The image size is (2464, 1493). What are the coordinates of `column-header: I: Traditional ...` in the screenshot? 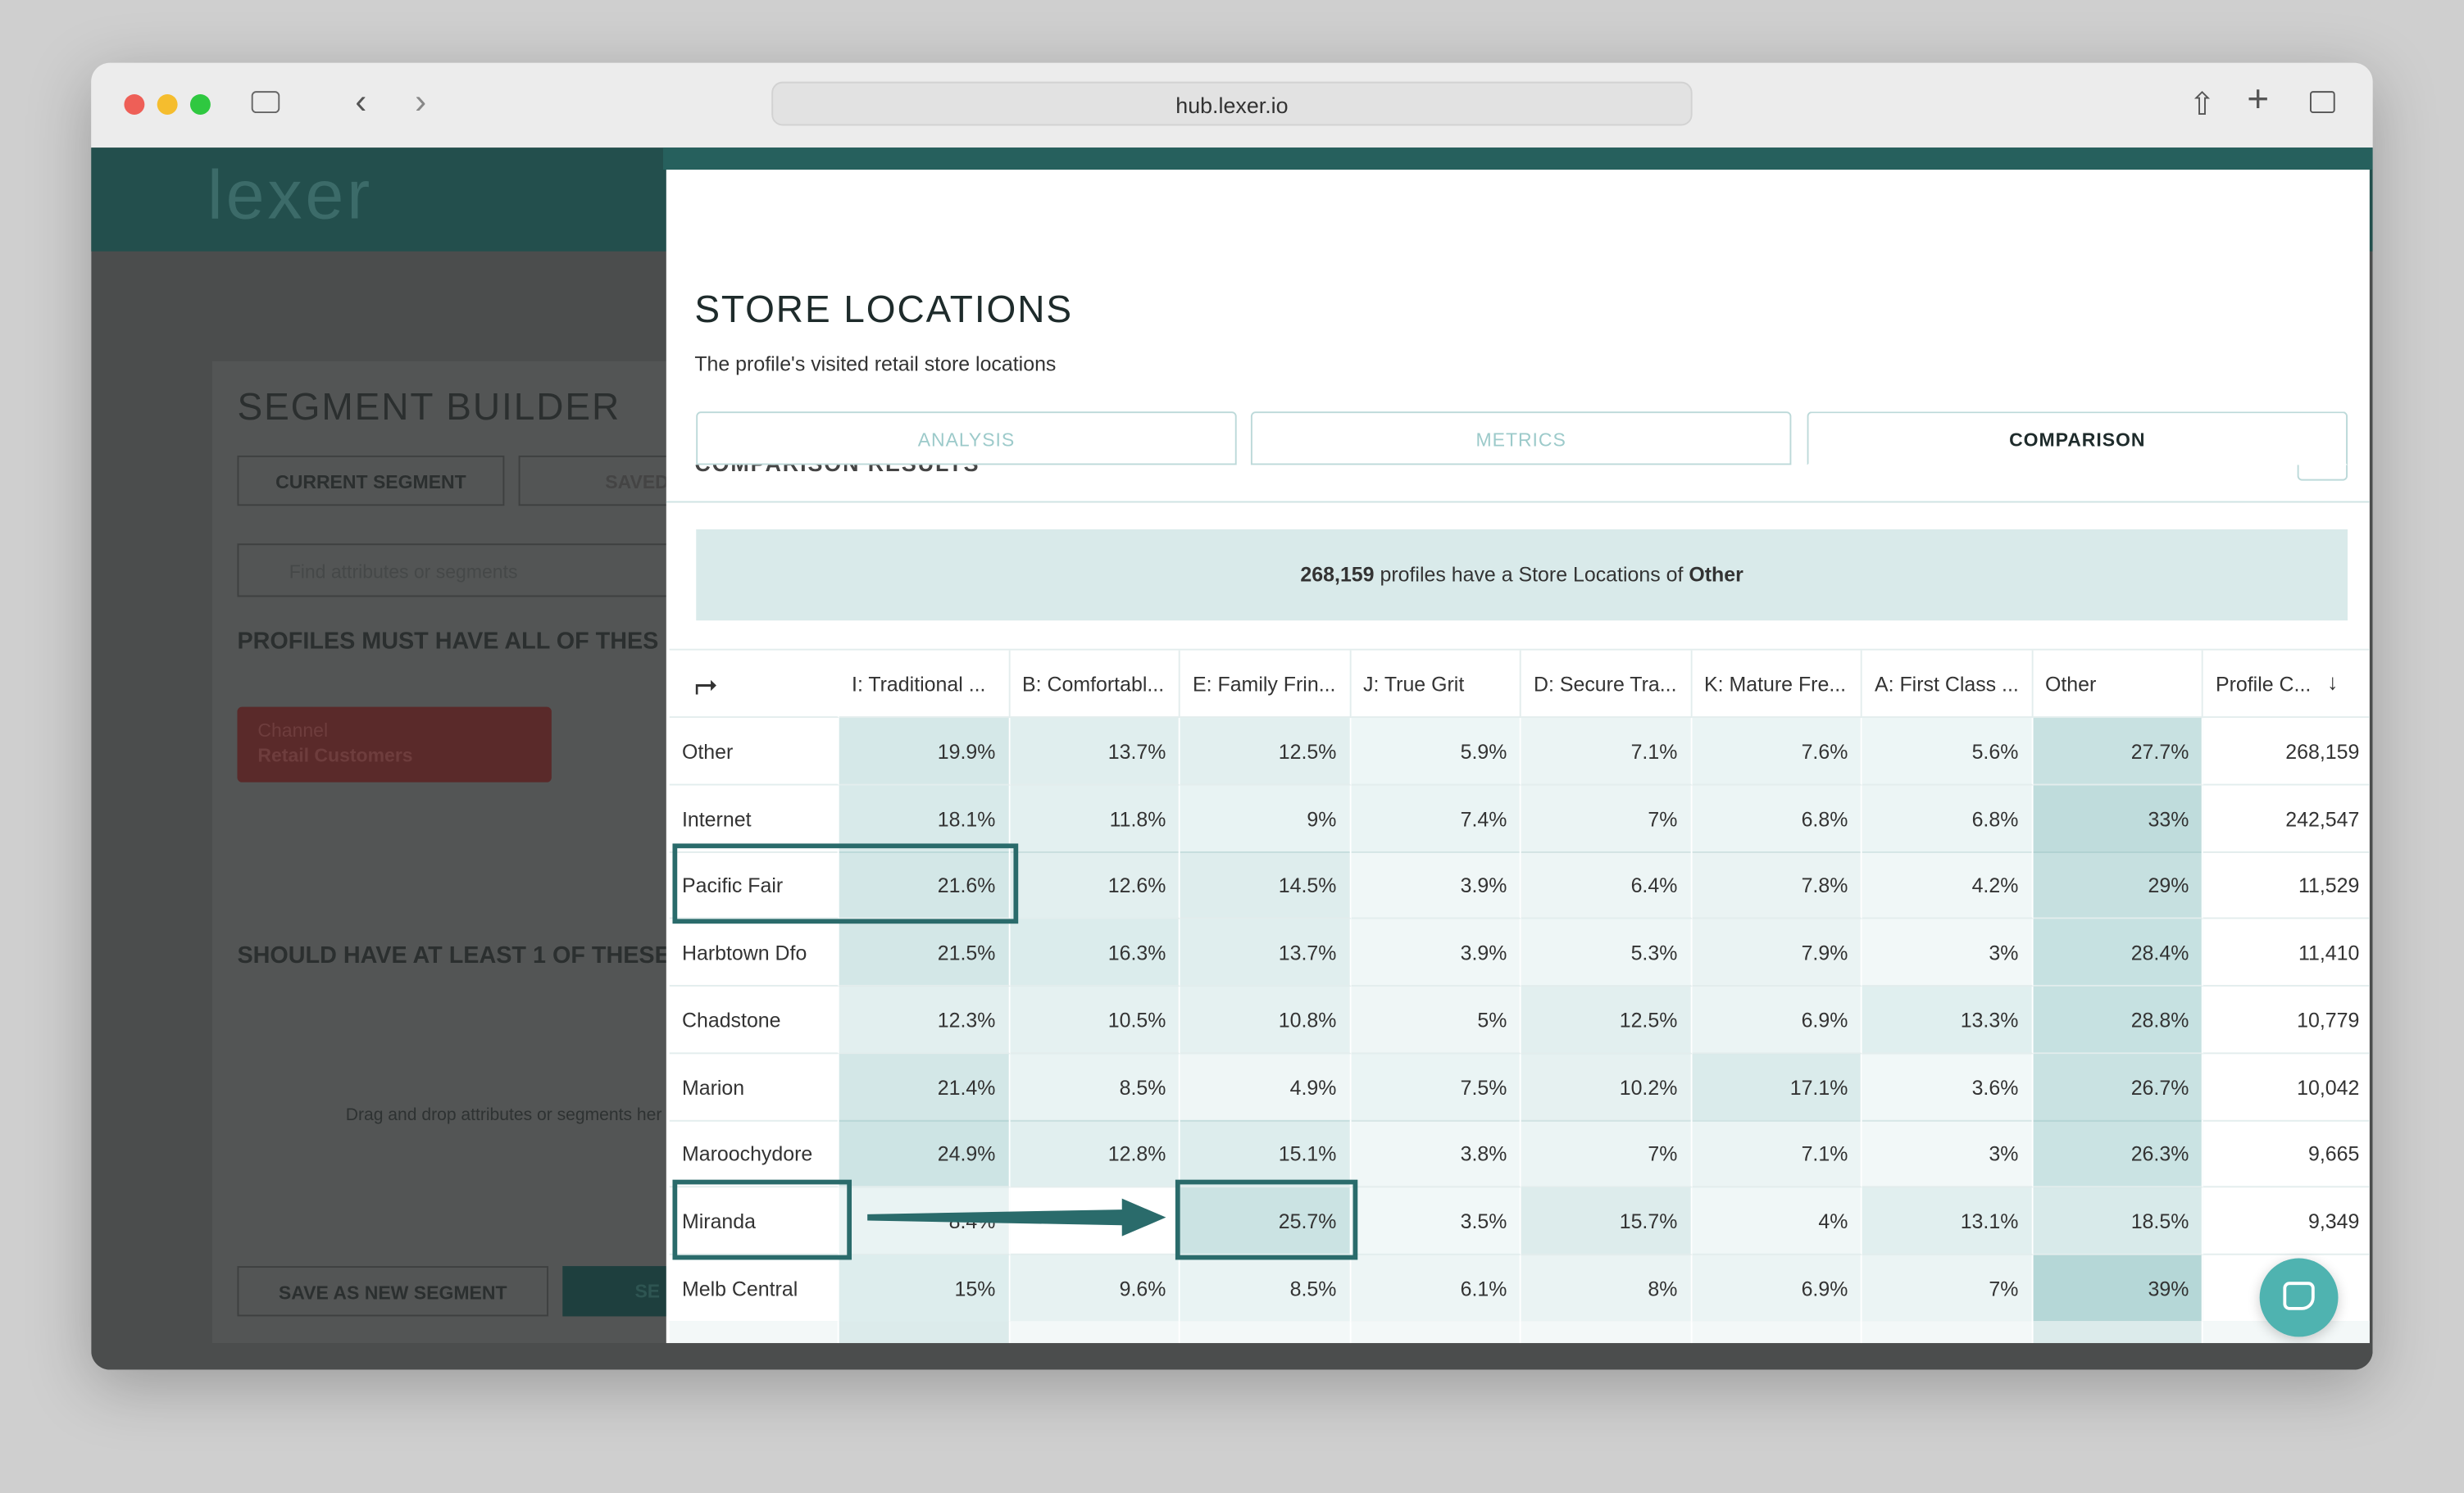 It's located at (925, 684).